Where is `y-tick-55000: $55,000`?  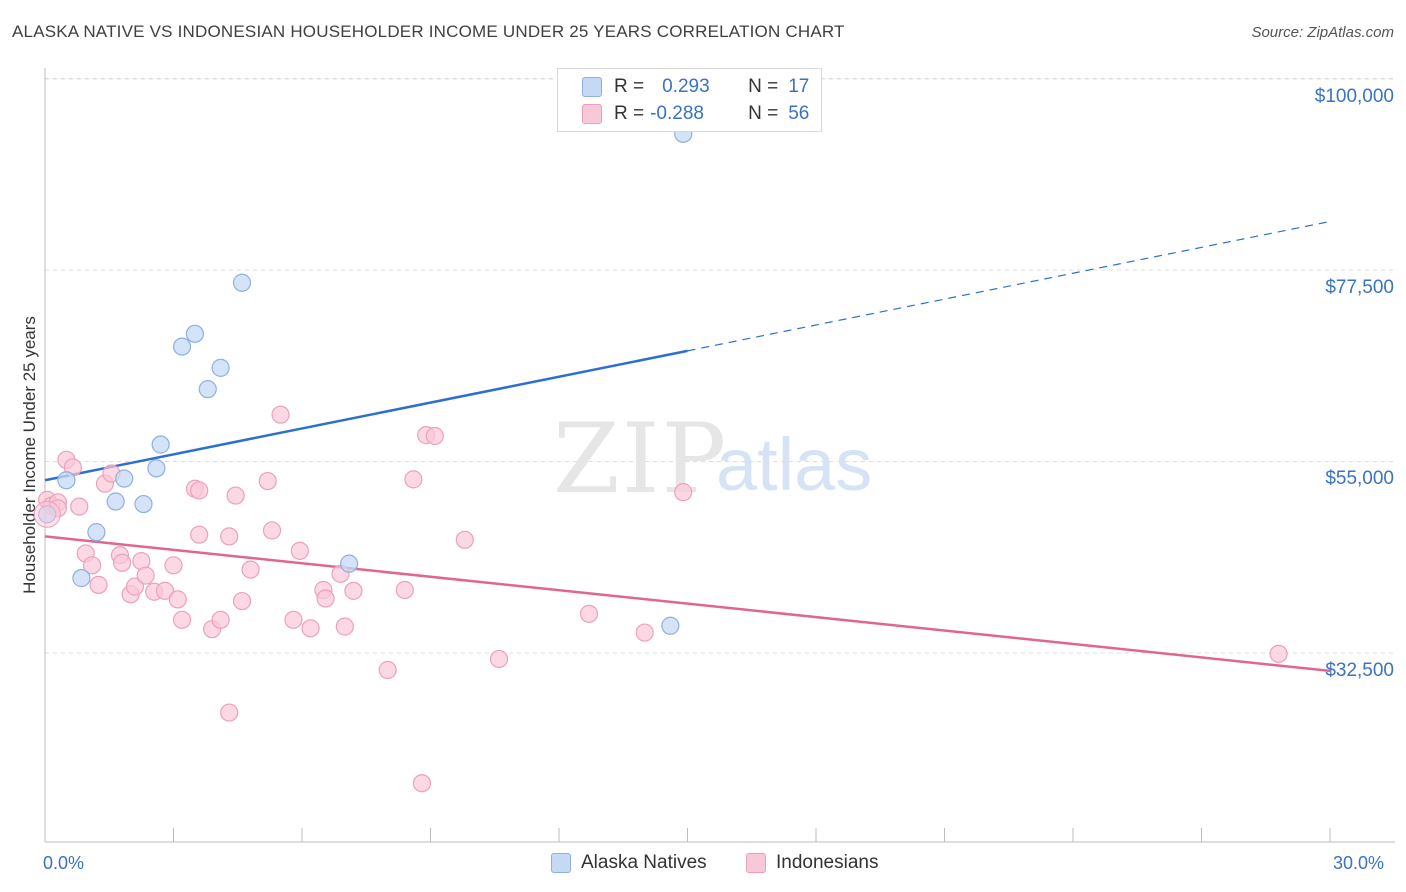
y-tick-55000: $55,000 is located at coordinates (1359, 478).